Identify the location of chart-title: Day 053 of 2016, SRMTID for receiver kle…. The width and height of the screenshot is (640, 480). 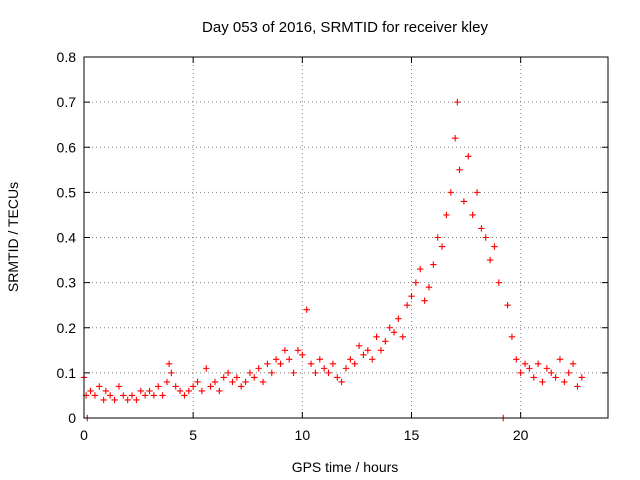
(345, 27).